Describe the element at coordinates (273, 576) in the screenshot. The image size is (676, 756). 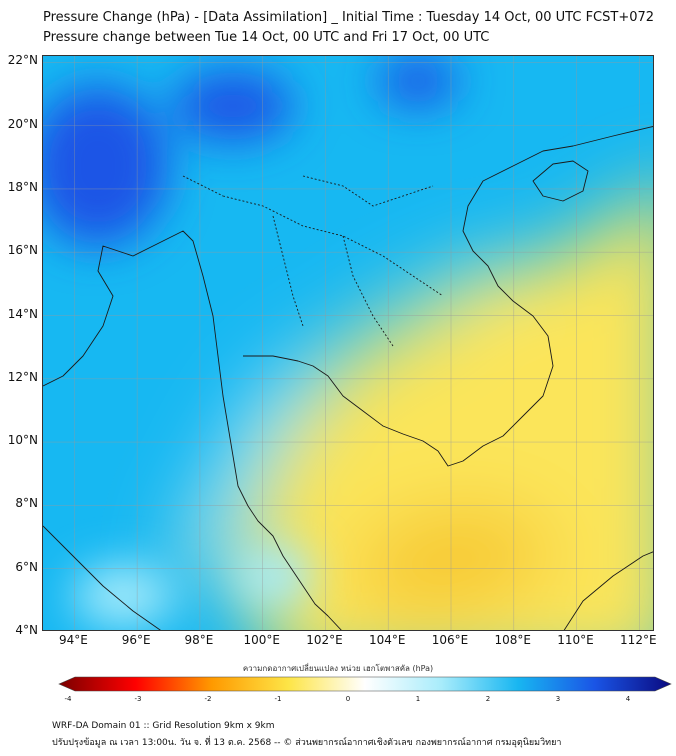
I see `field-slight-fall-south` at that location.